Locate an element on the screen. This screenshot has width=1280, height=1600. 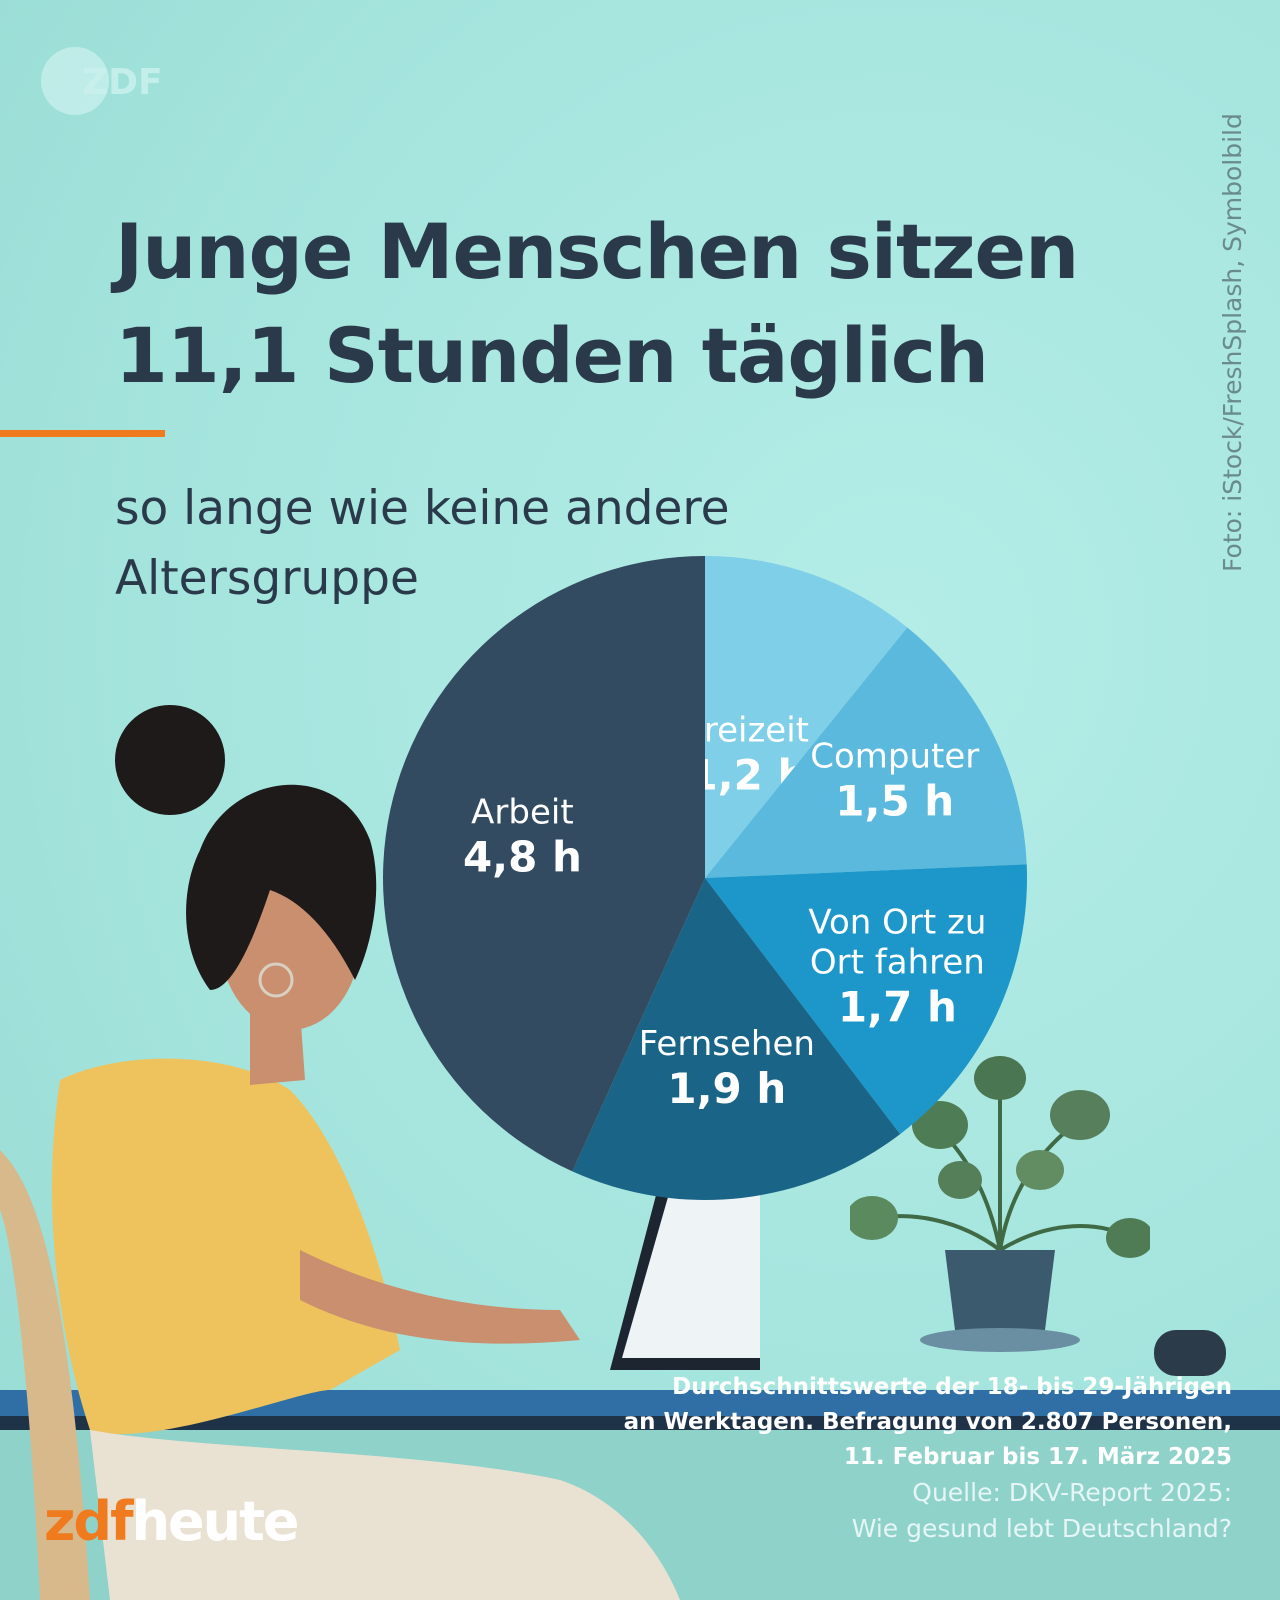
zdf-logo: ZDF is located at coordinates (102, 81).